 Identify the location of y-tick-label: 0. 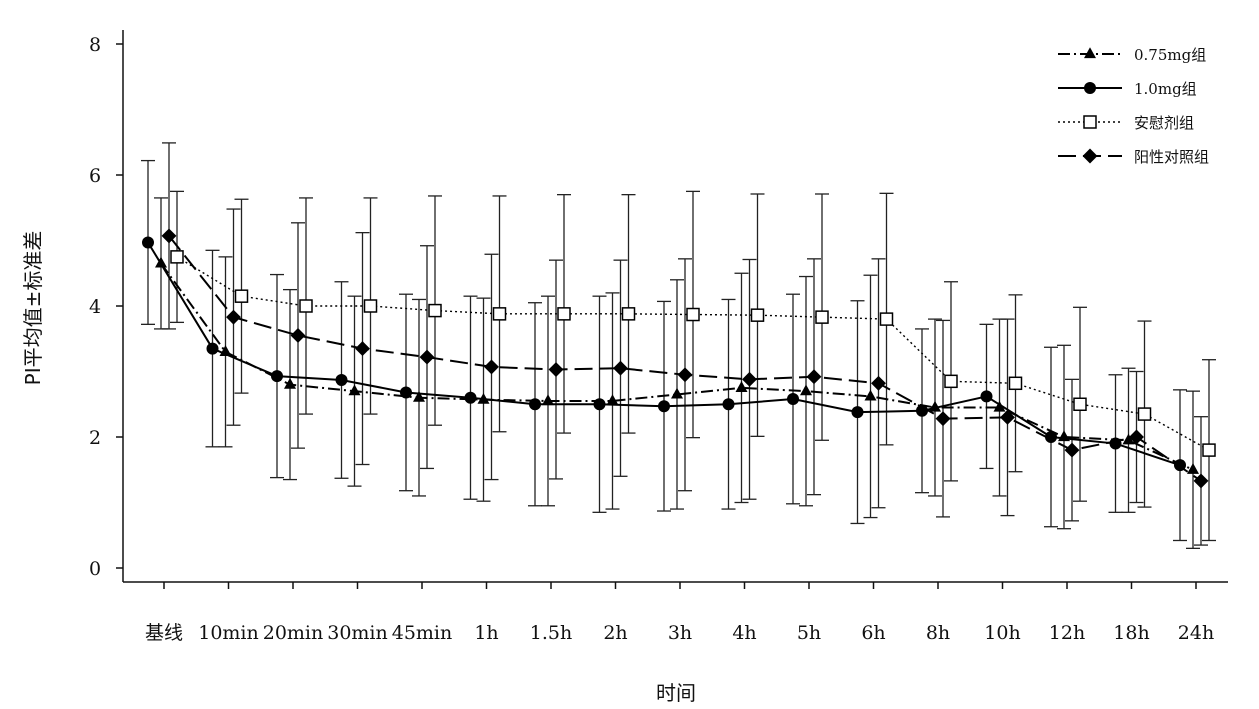
(95, 569).